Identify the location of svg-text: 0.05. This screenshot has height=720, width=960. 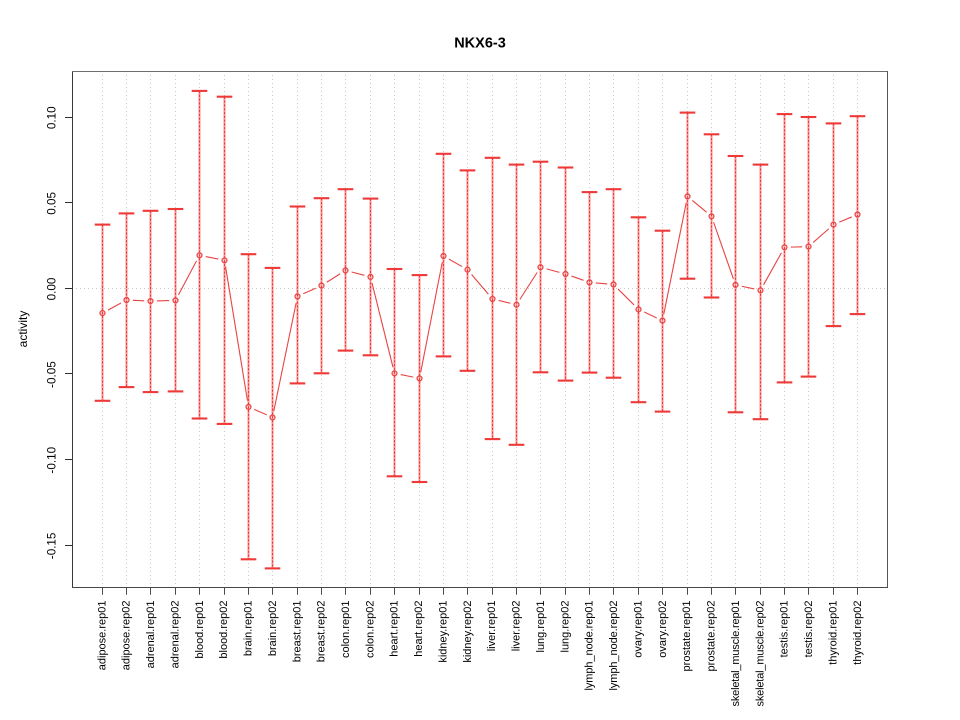
(51, 202).